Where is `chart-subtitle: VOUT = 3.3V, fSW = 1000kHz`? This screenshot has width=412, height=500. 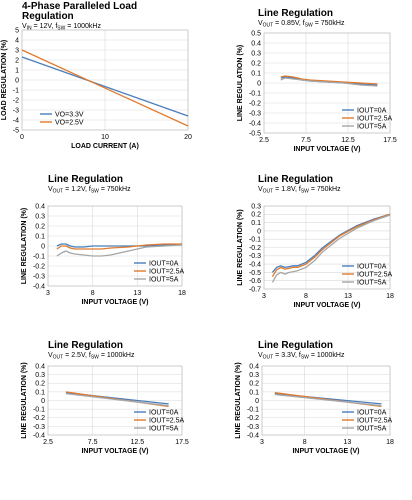 chart-subtitle: VOUT = 3.3V, fSW = 1000kHz is located at coordinates (301, 356).